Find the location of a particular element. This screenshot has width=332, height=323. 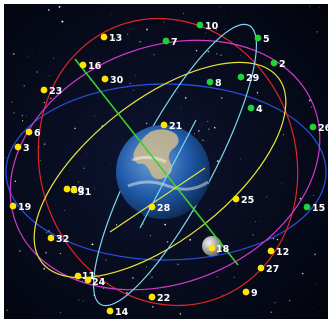

satellite-16: 16 is located at coordinates (90, 66).